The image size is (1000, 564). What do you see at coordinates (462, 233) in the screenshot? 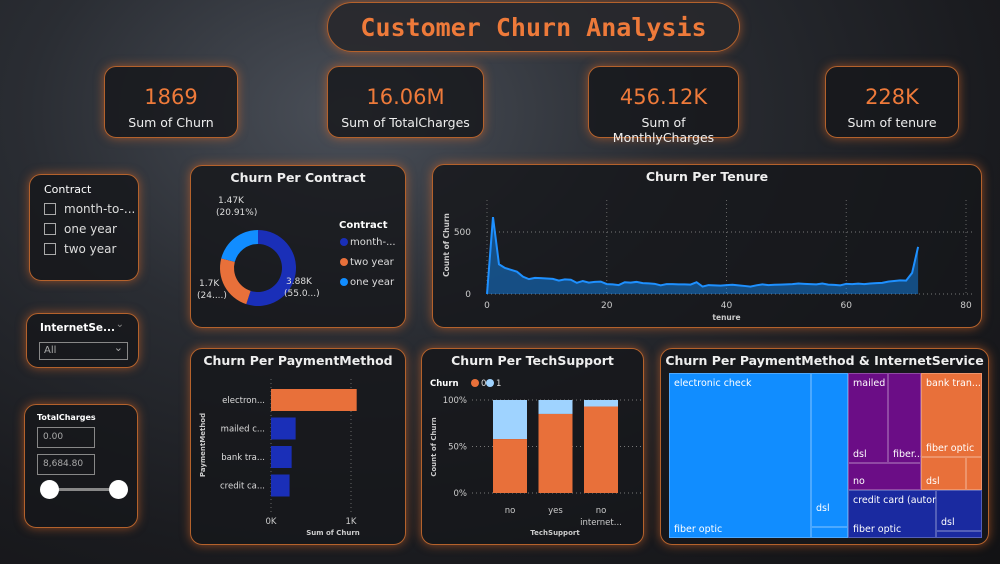
I see `y-tick-label: 500` at bounding box center [462, 233].